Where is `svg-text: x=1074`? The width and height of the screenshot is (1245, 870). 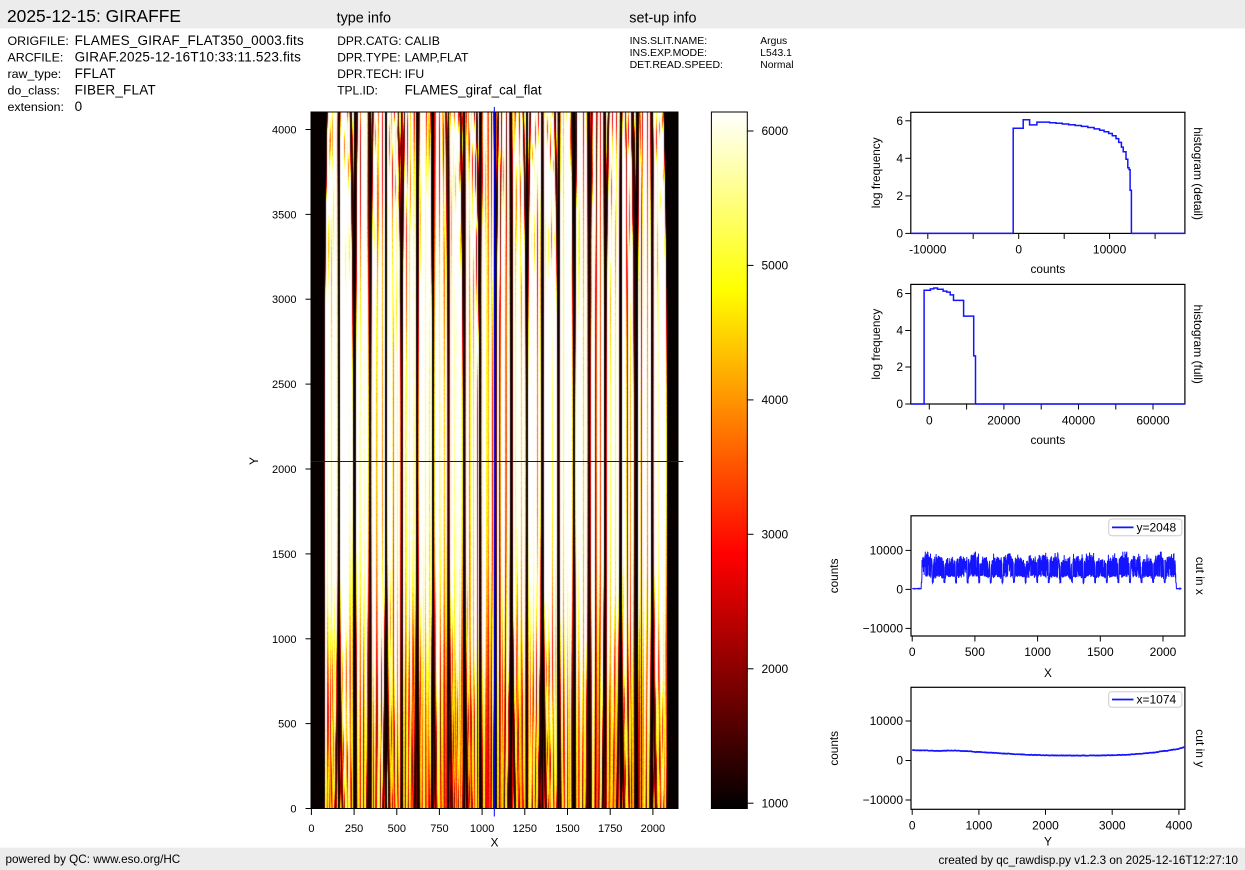
svg-text: x=1074 is located at coordinates (1157, 700).